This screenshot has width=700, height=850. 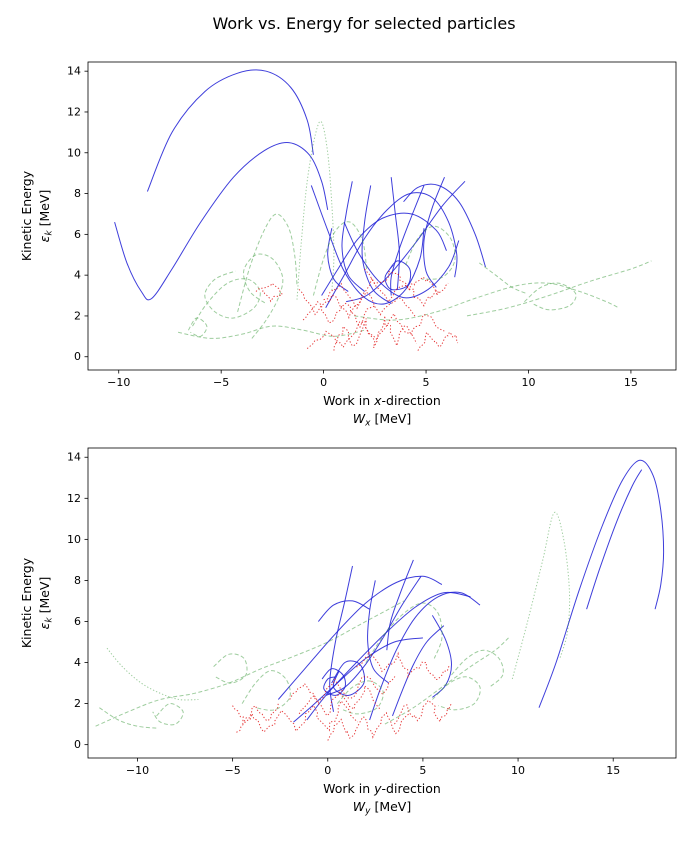 I want to click on x-tick-label: 0, so click(x=327, y=770).